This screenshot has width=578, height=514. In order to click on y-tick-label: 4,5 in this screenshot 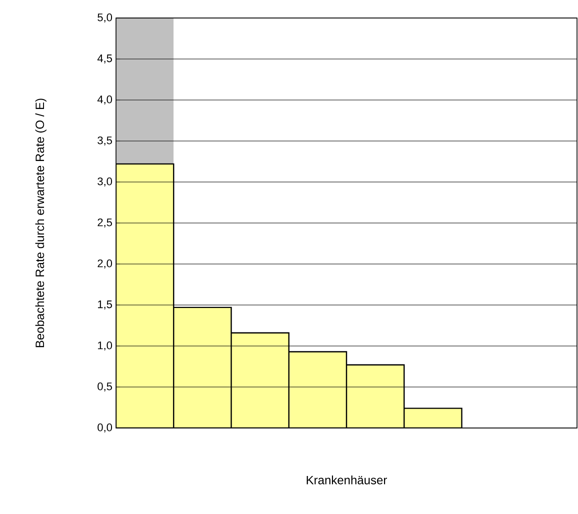, I will do `click(104, 59)`.